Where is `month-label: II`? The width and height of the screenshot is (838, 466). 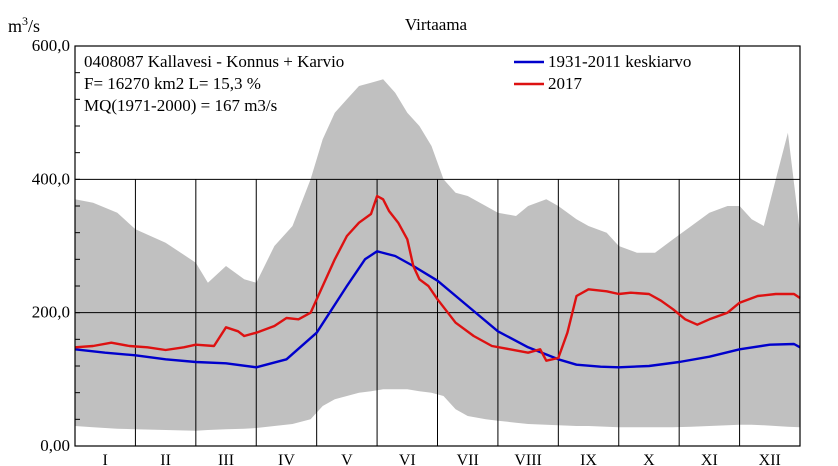
month-label: II is located at coordinates (165, 459).